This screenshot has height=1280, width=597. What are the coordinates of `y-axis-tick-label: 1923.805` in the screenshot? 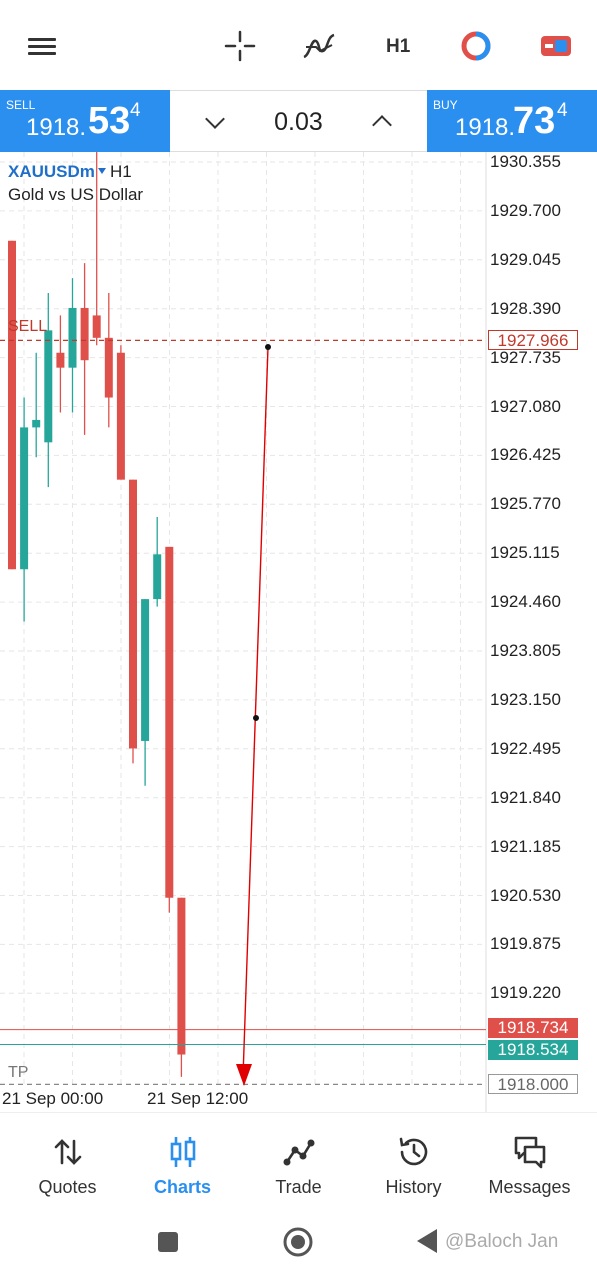 It's located at (525, 650).